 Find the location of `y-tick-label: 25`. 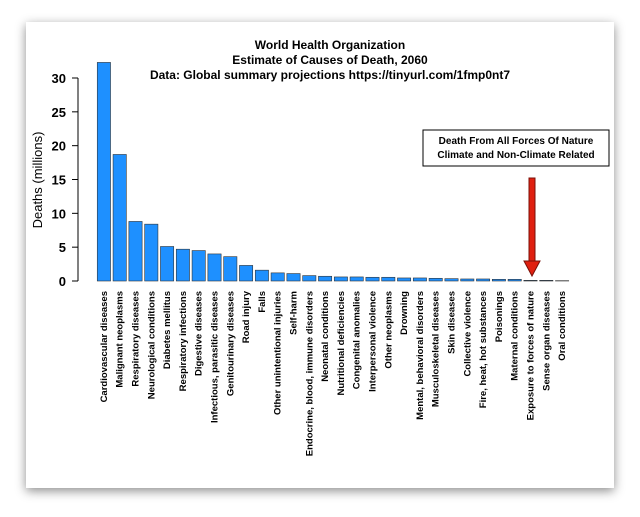

y-tick-label: 25 is located at coordinates (59, 112).